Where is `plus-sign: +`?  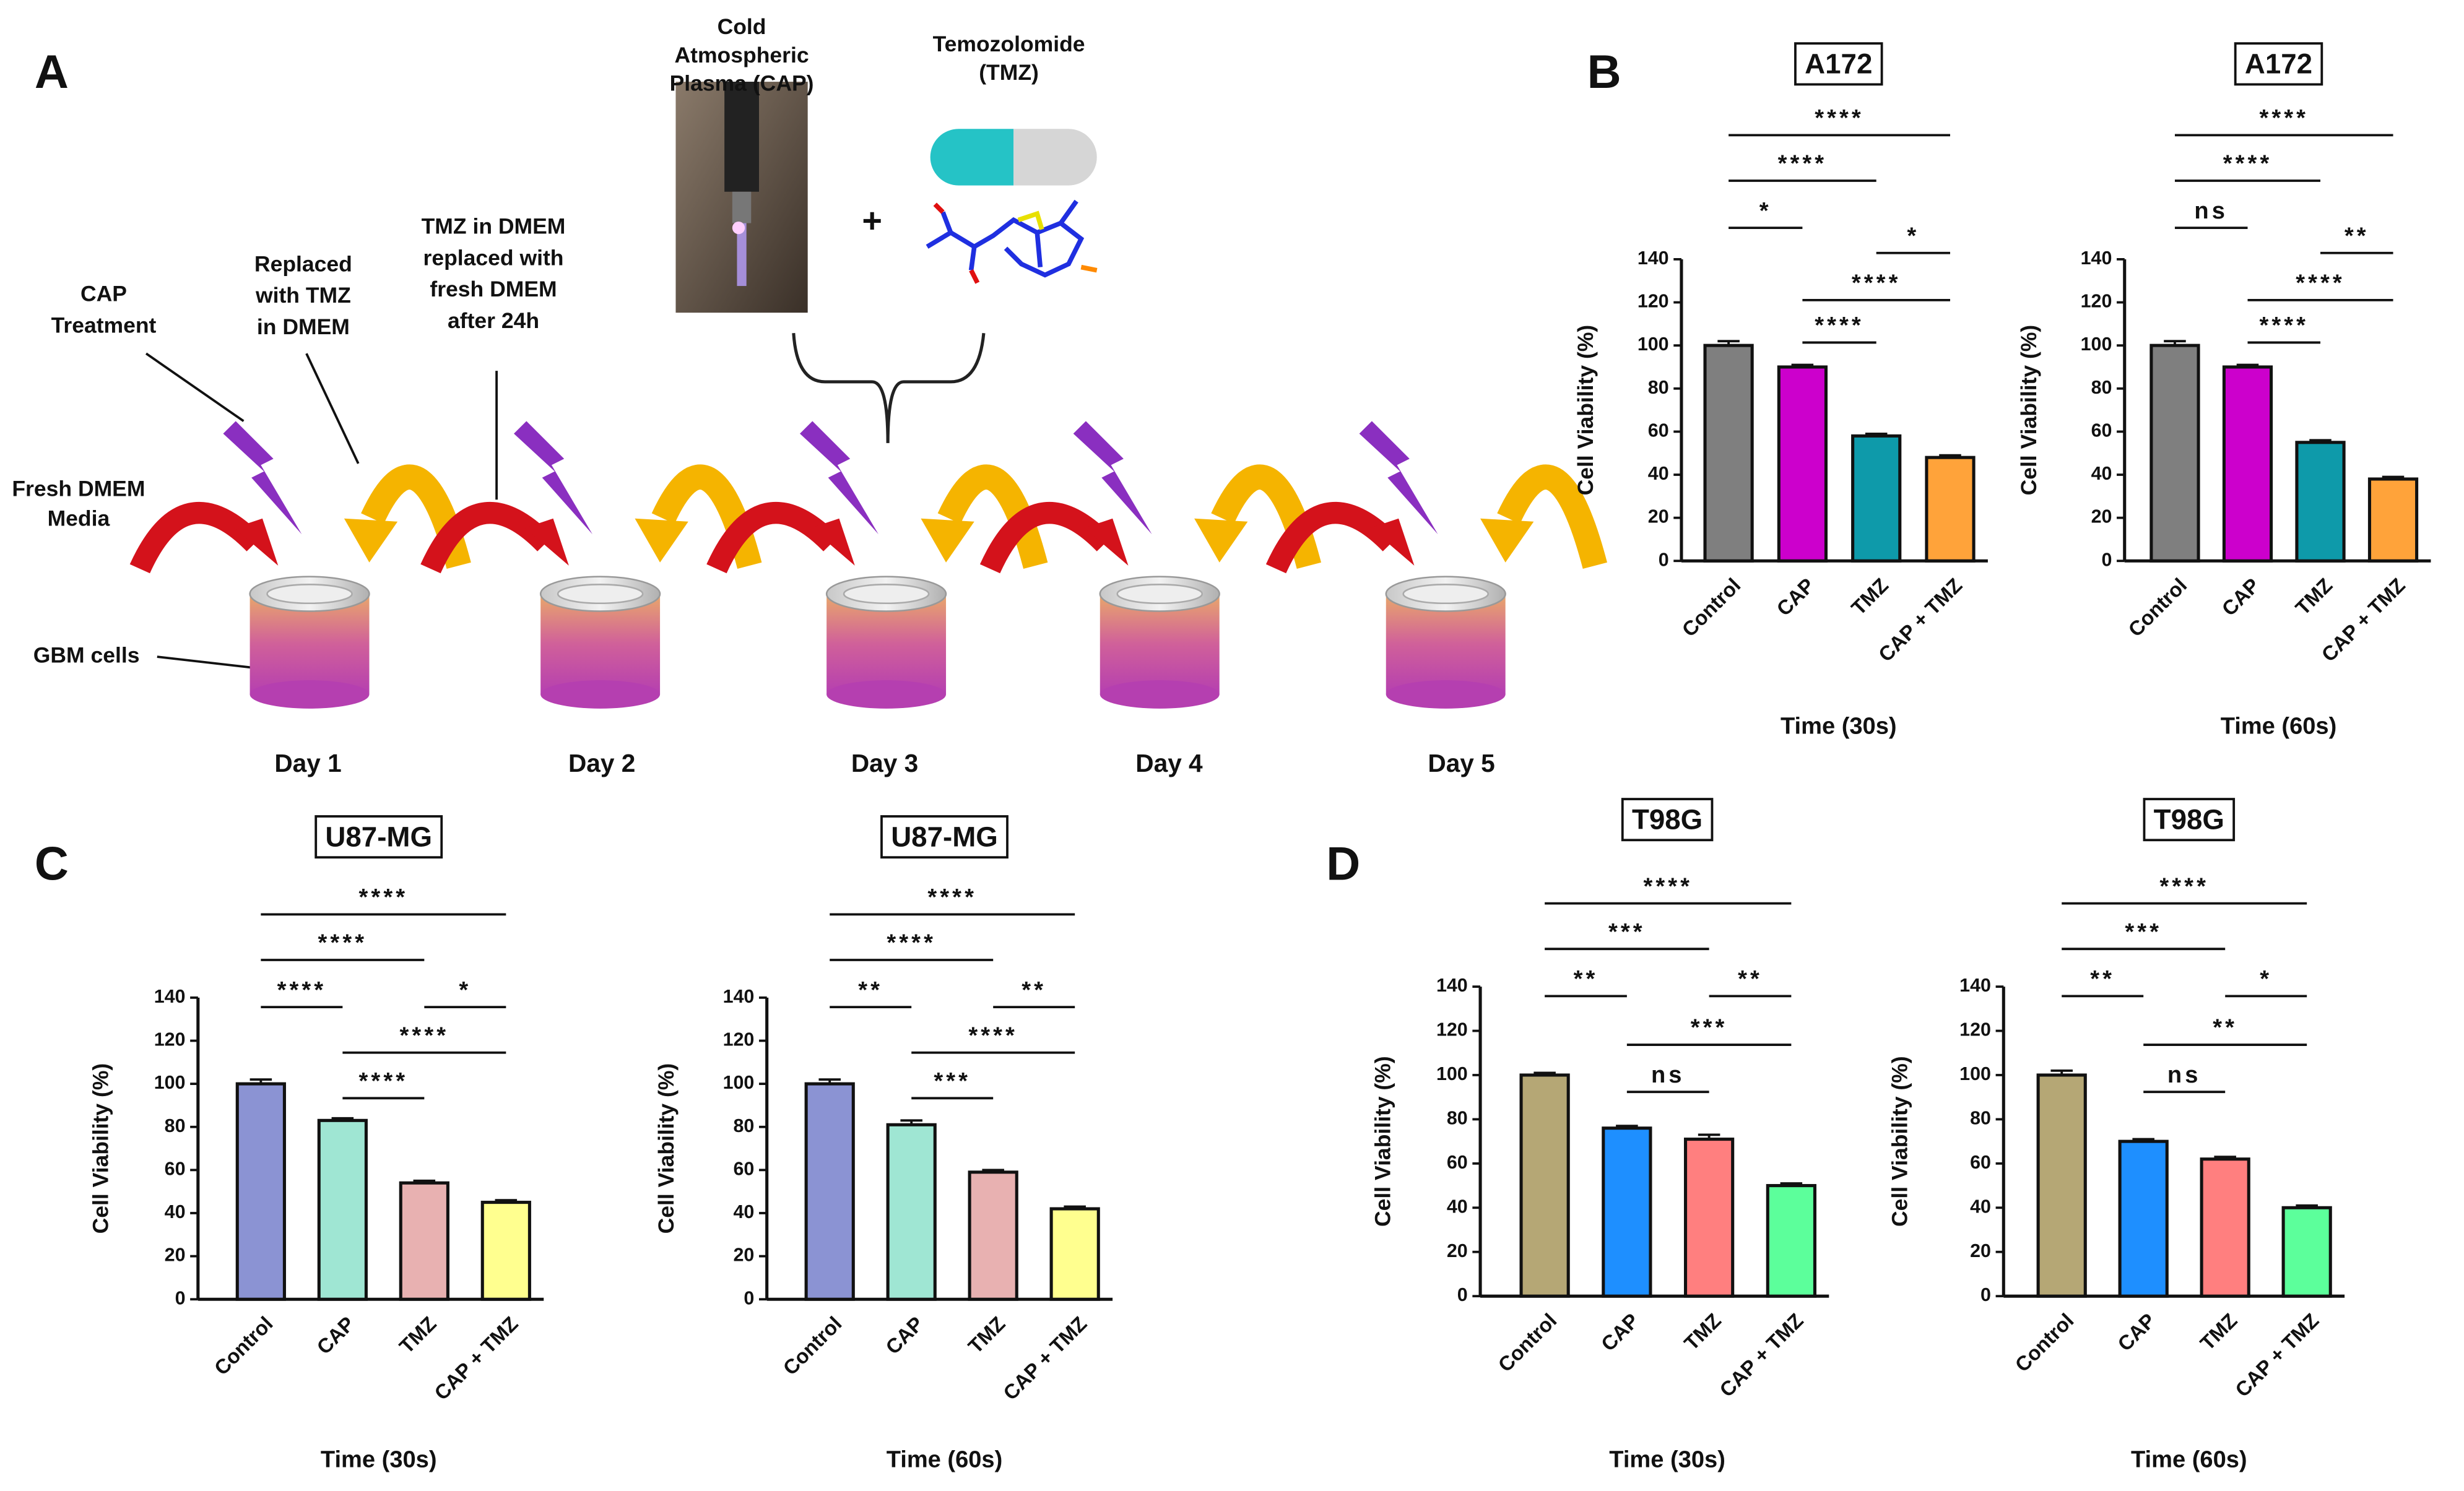
plus-sign: + is located at coordinates (872, 221).